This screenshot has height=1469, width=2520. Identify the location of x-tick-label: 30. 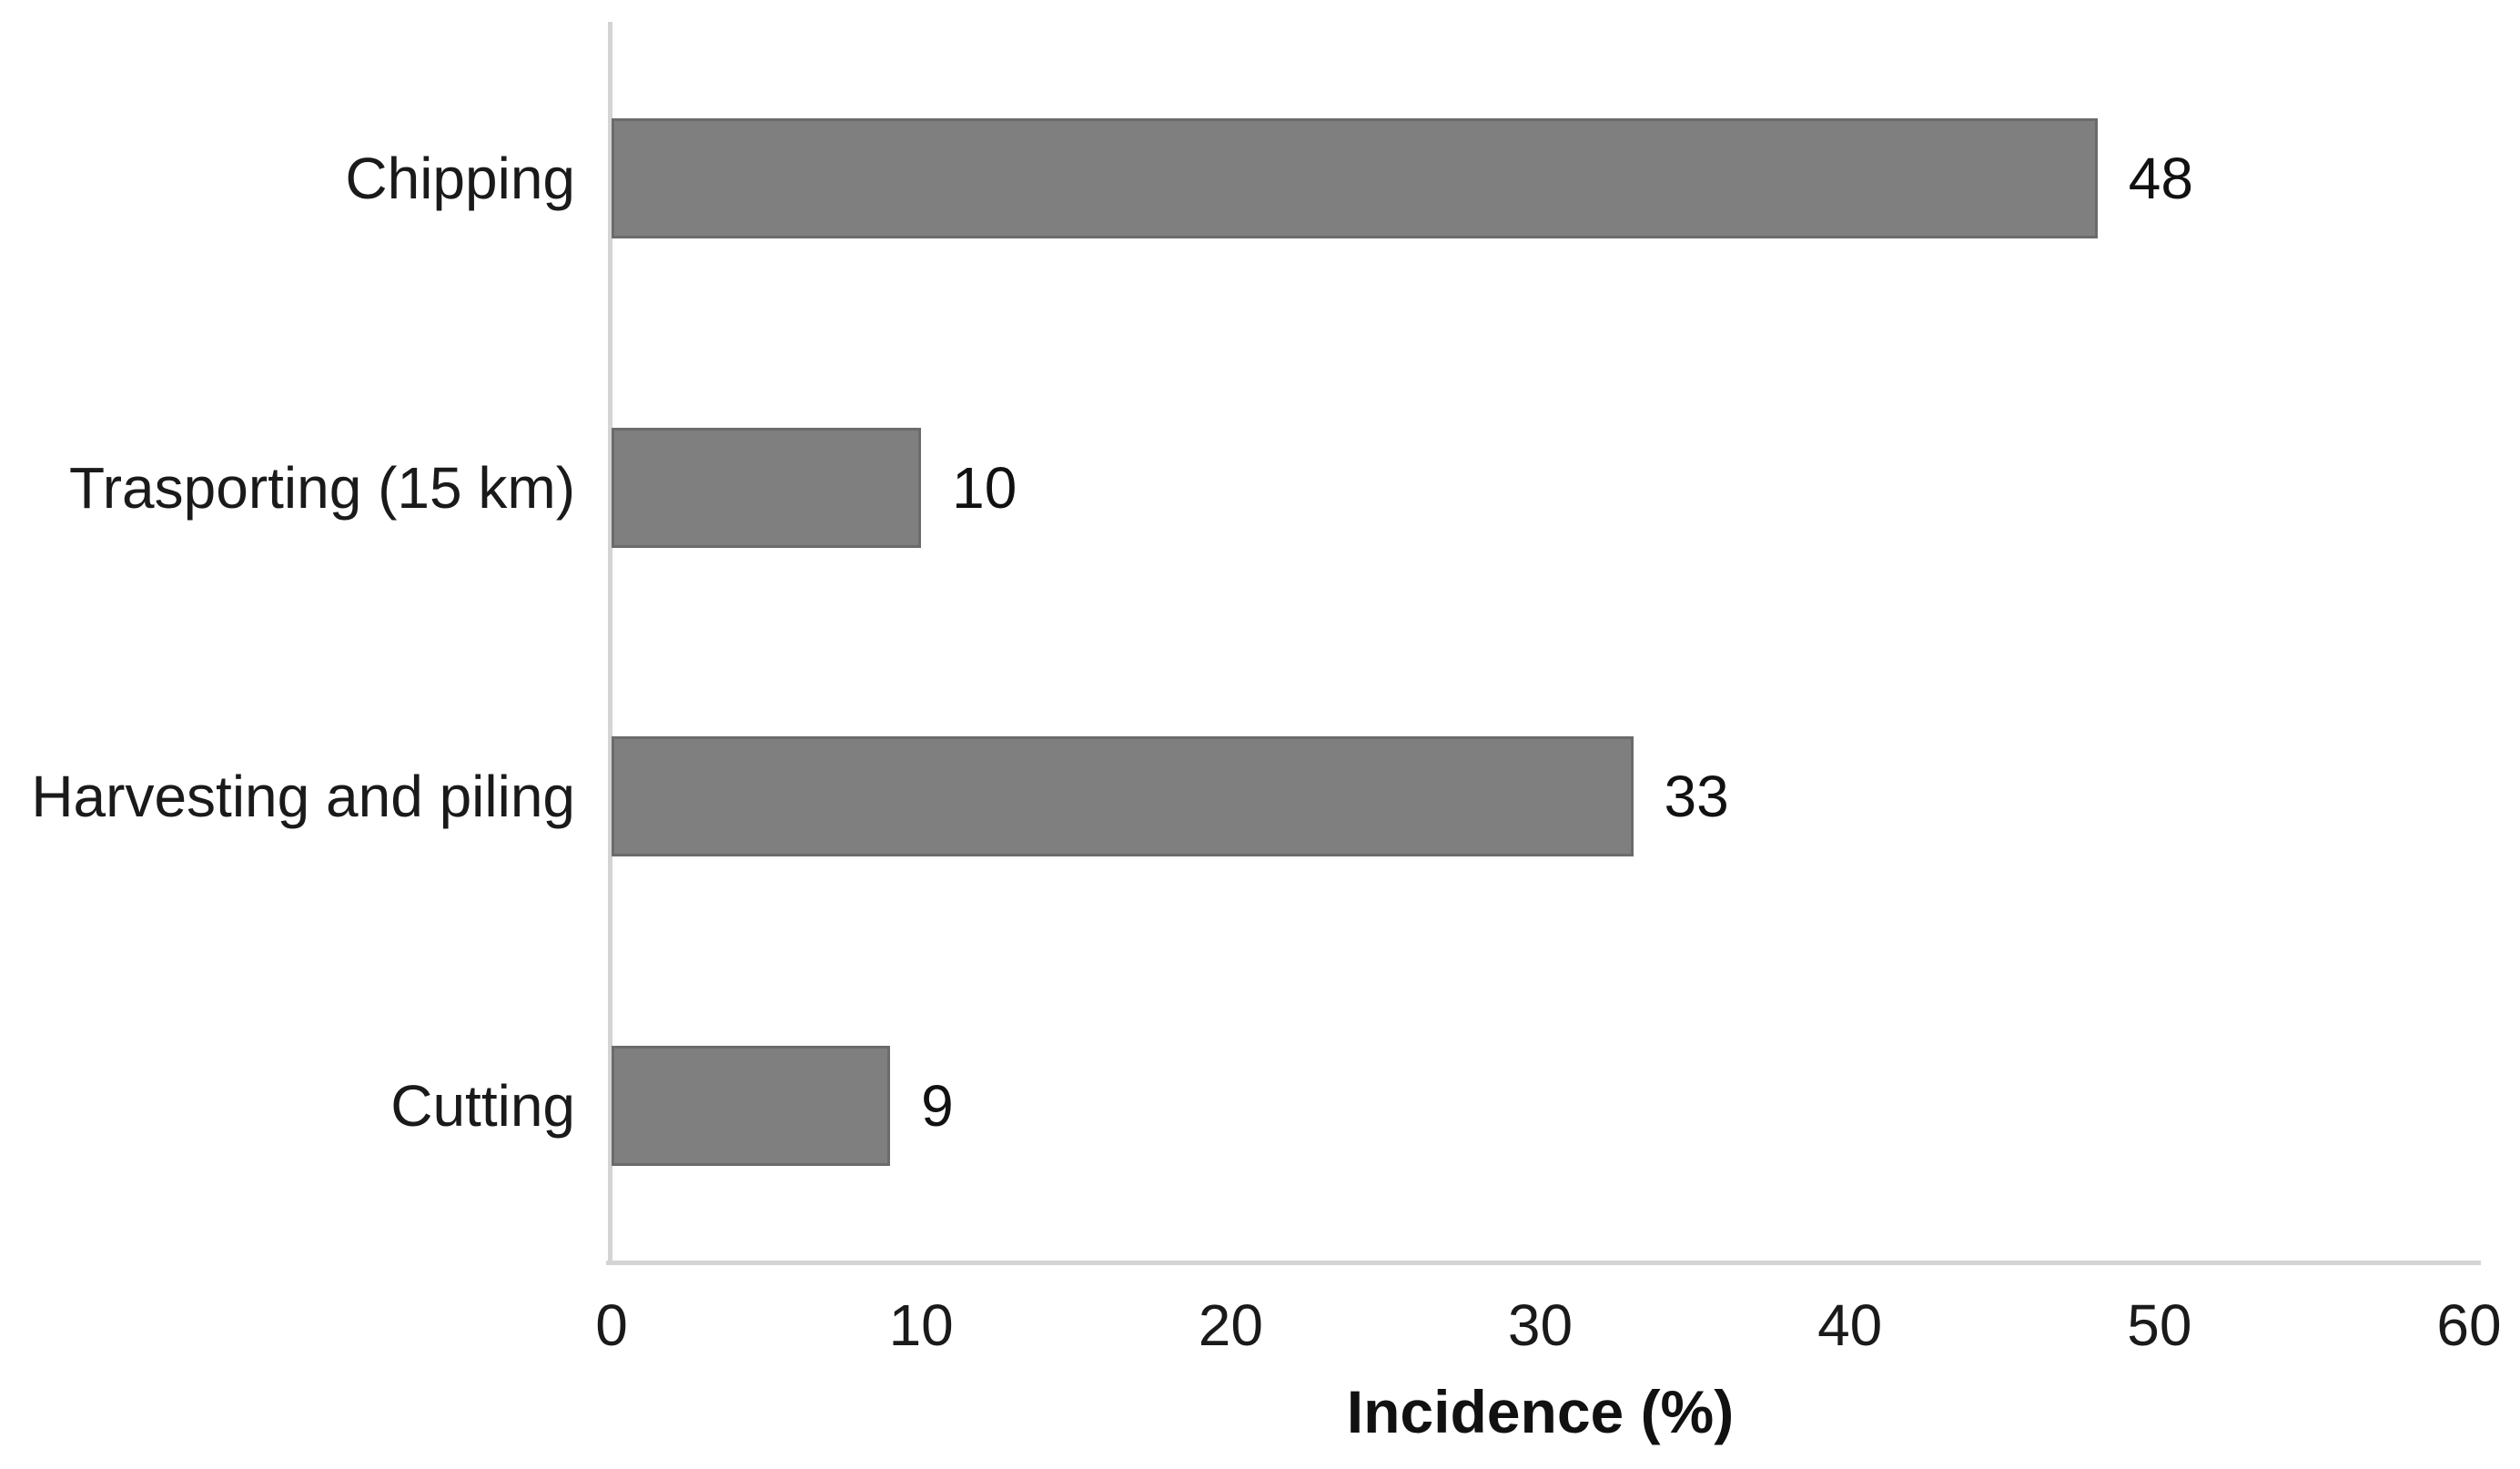
(1540, 1325).